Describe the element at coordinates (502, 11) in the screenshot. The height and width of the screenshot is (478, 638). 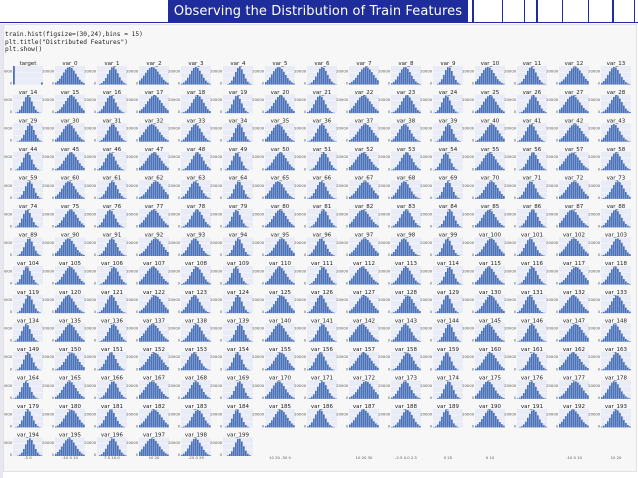
I see `stripe` at that location.